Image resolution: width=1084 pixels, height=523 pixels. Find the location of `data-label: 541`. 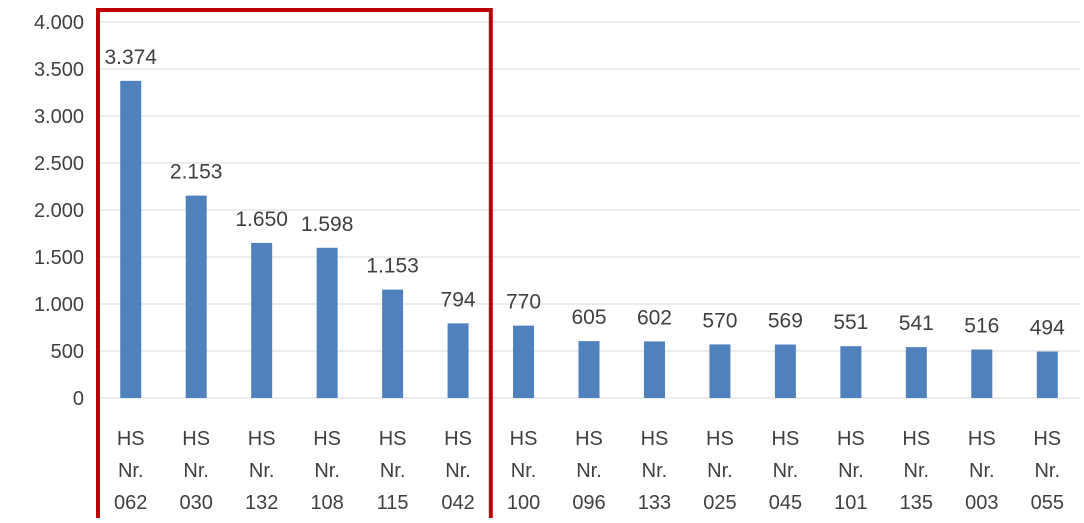

data-label: 541 is located at coordinates (916, 323).